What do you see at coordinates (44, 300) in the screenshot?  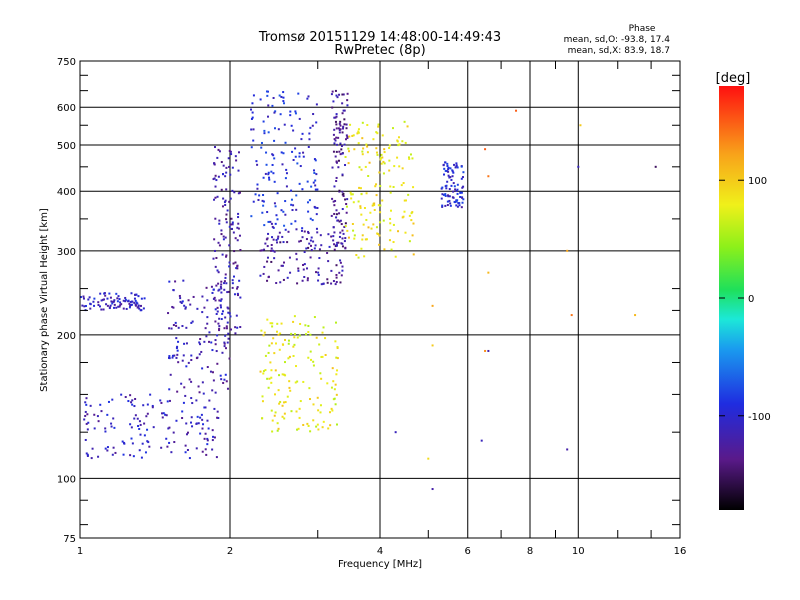 I see `y-axis-label: Stationary phase Virtual Height [km]` at bounding box center [44, 300].